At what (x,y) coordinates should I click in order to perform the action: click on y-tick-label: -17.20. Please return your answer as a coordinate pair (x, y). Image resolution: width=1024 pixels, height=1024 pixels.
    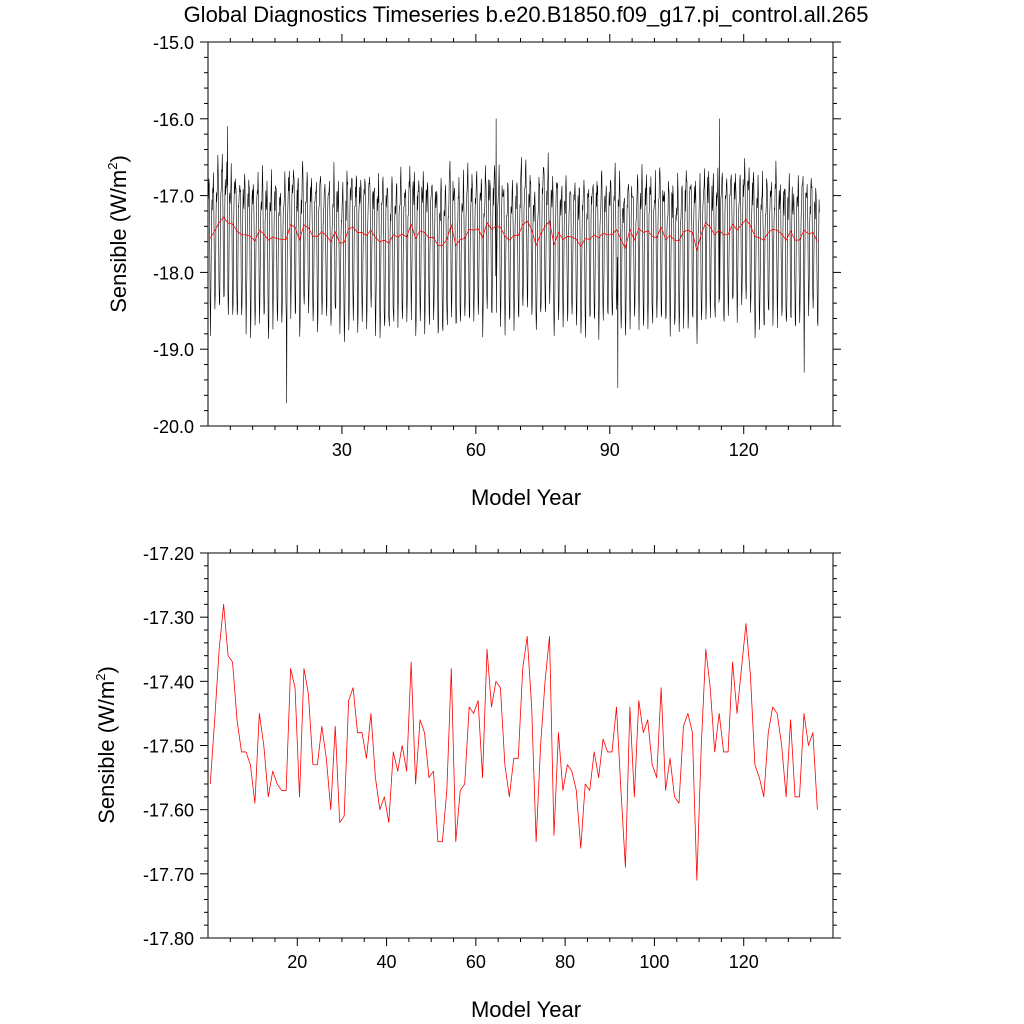
    Looking at the image, I should click on (168, 554).